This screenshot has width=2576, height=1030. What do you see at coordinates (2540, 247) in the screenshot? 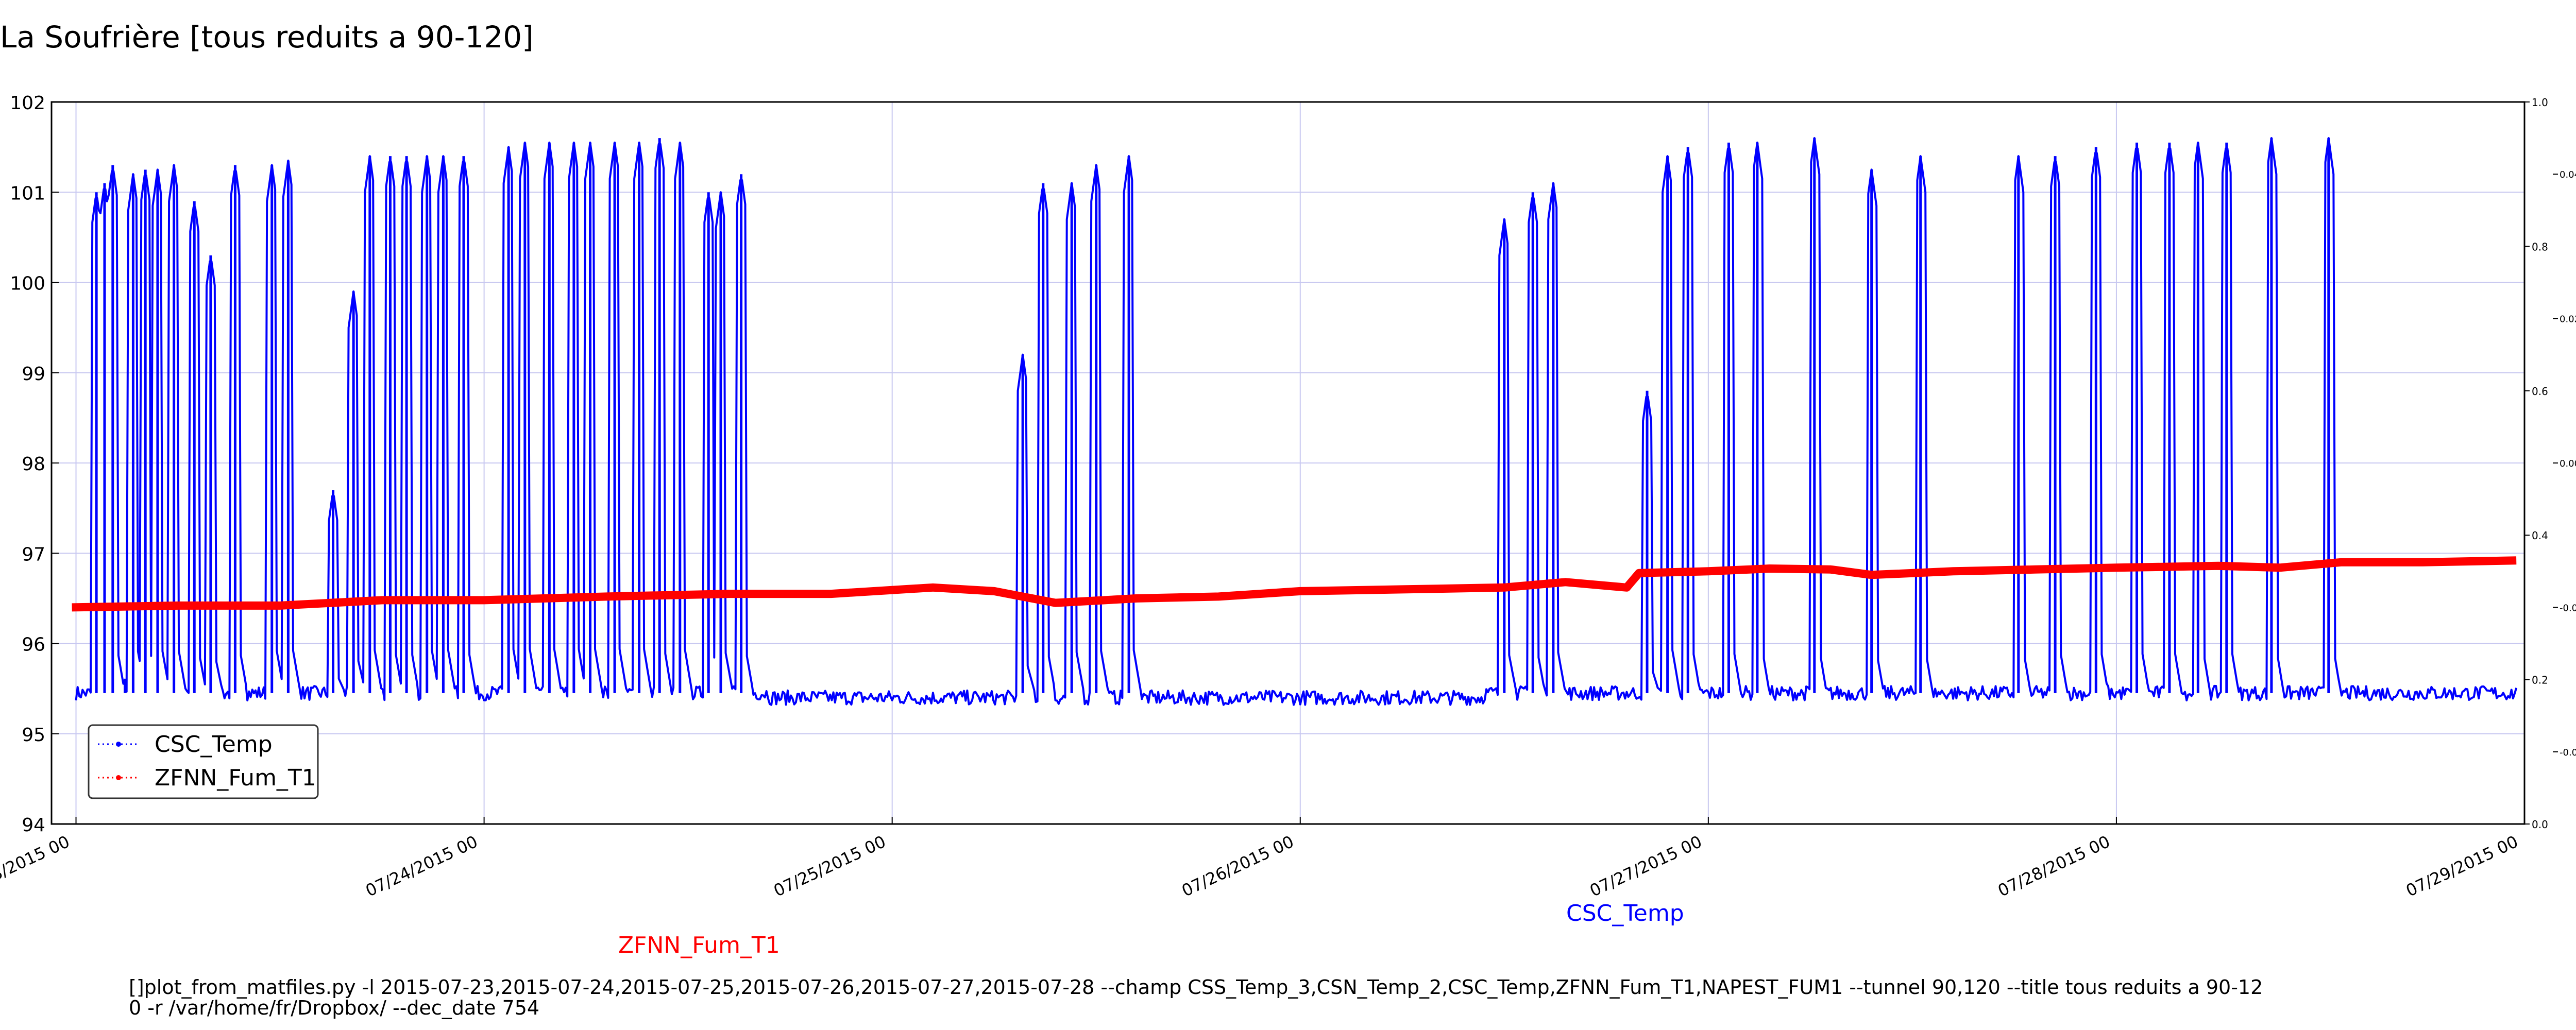
I see `right-tick-label: 0.8` at bounding box center [2540, 247].